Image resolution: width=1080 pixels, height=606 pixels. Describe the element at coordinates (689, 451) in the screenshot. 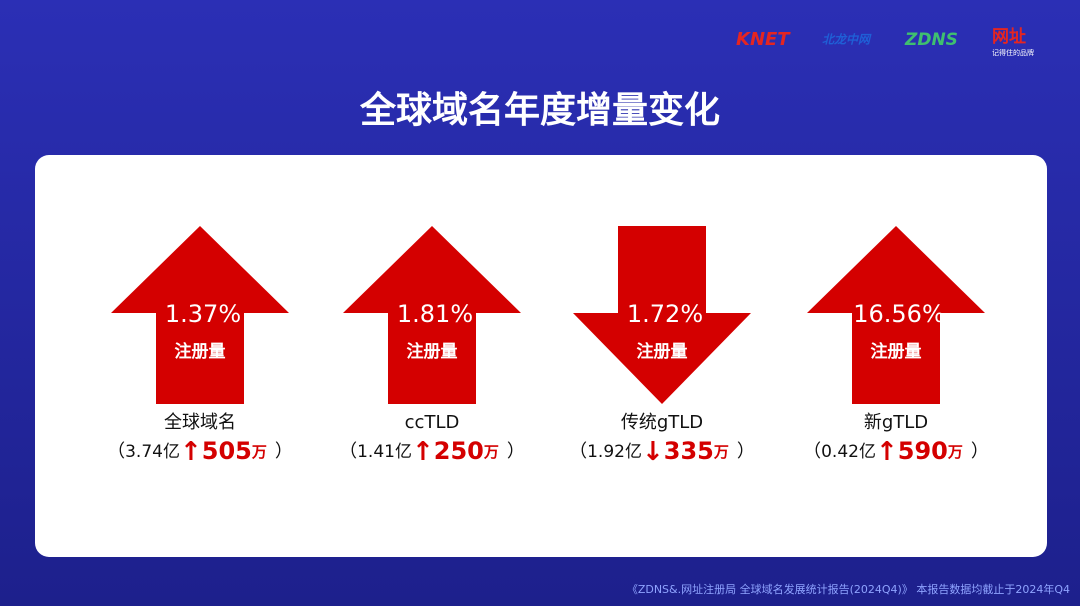

I see `change: 335` at that location.